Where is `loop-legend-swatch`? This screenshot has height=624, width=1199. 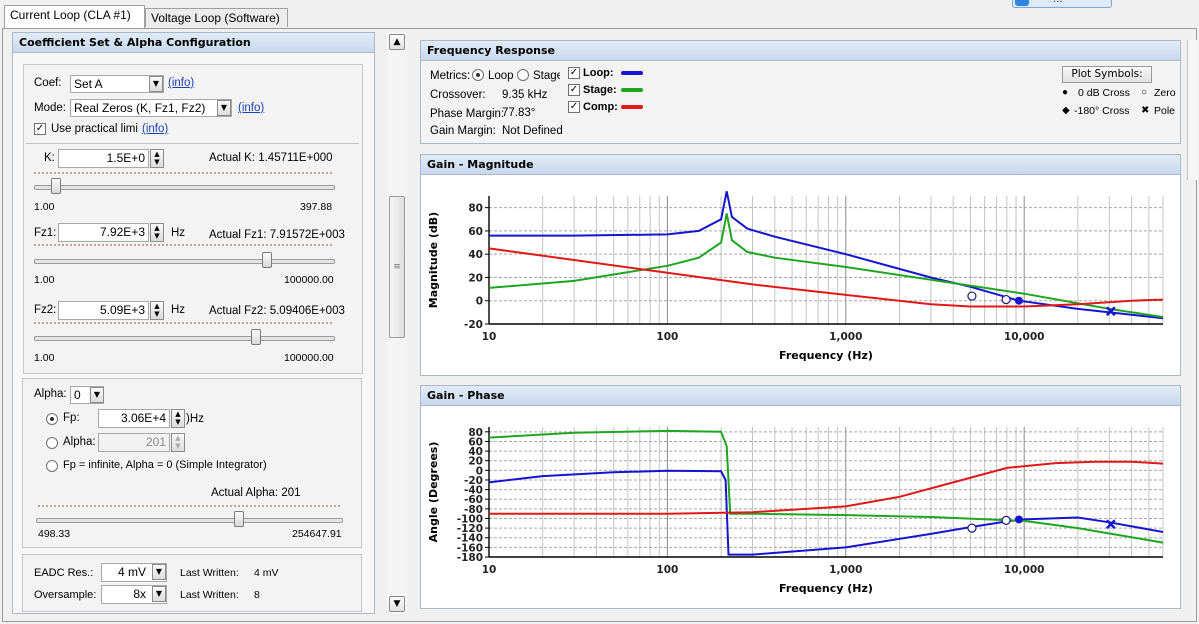 loop-legend-swatch is located at coordinates (632, 73).